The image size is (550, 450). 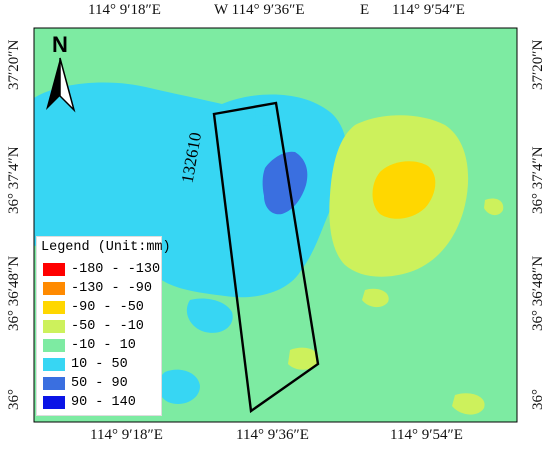 I want to click on legend-item: -90 - -50, so click(x=93, y=307).